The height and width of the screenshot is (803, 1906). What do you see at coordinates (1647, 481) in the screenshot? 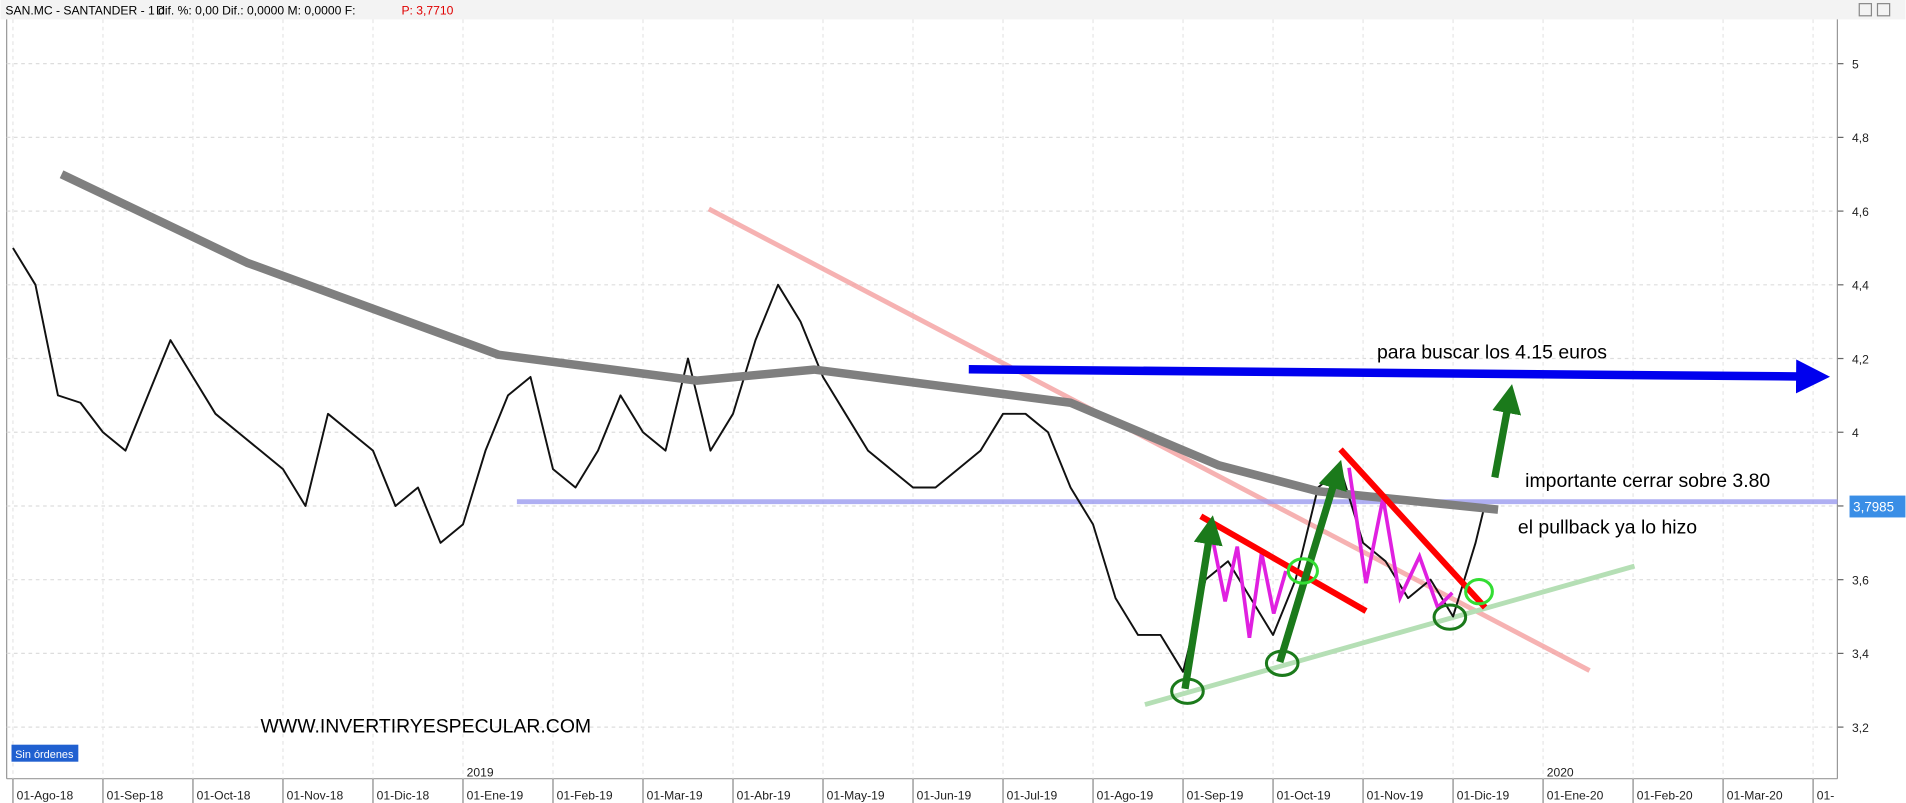
I see `annotation: importante cerrar sobre 3.80` at bounding box center [1647, 481].